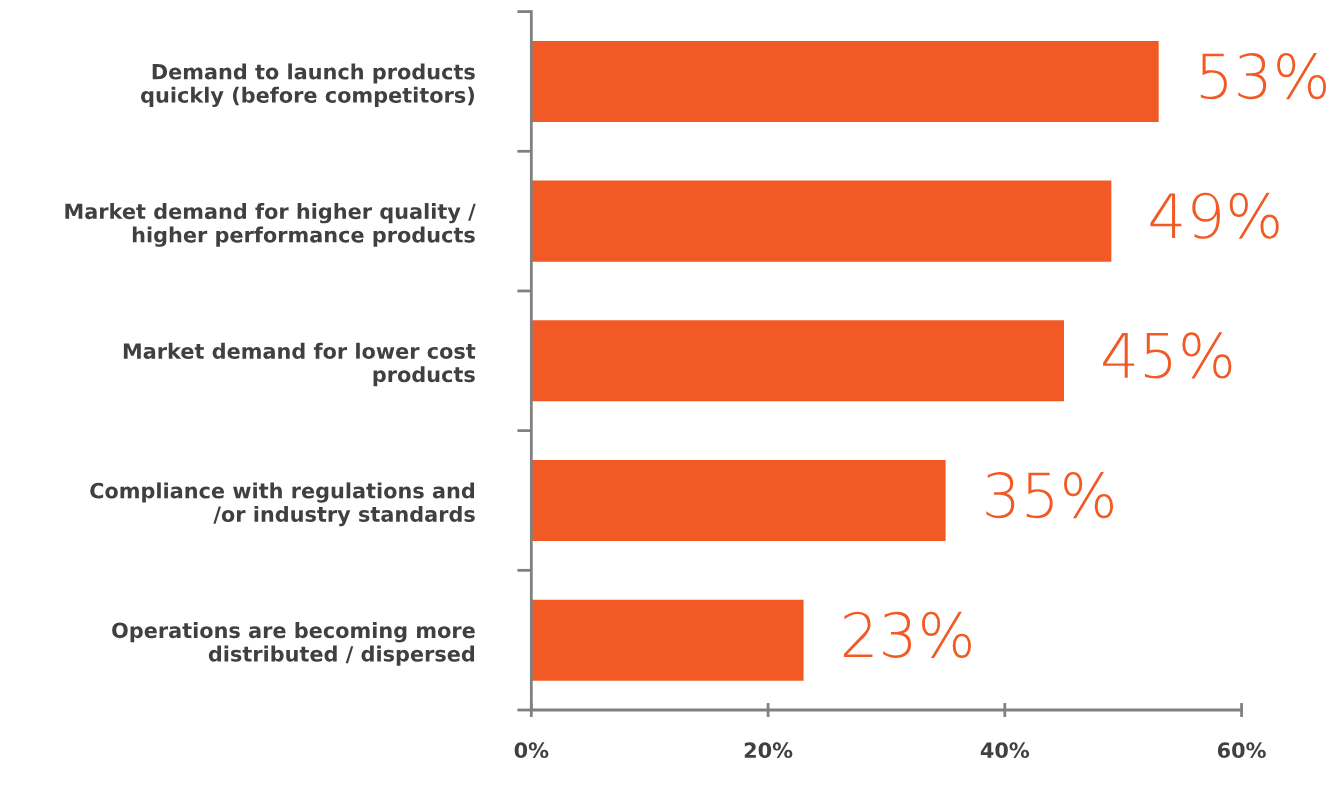 The image size is (1335, 800). What do you see at coordinates (1214, 215) in the screenshot?
I see `data-label: 49%` at bounding box center [1214, 215].